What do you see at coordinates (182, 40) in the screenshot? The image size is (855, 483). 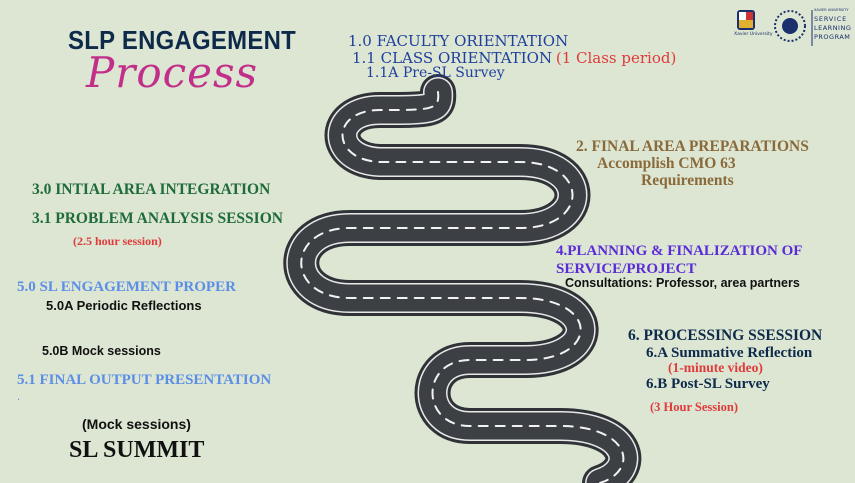 I see `title-main: SLP ENGAGEMENT` at bounding box center [182, 40].